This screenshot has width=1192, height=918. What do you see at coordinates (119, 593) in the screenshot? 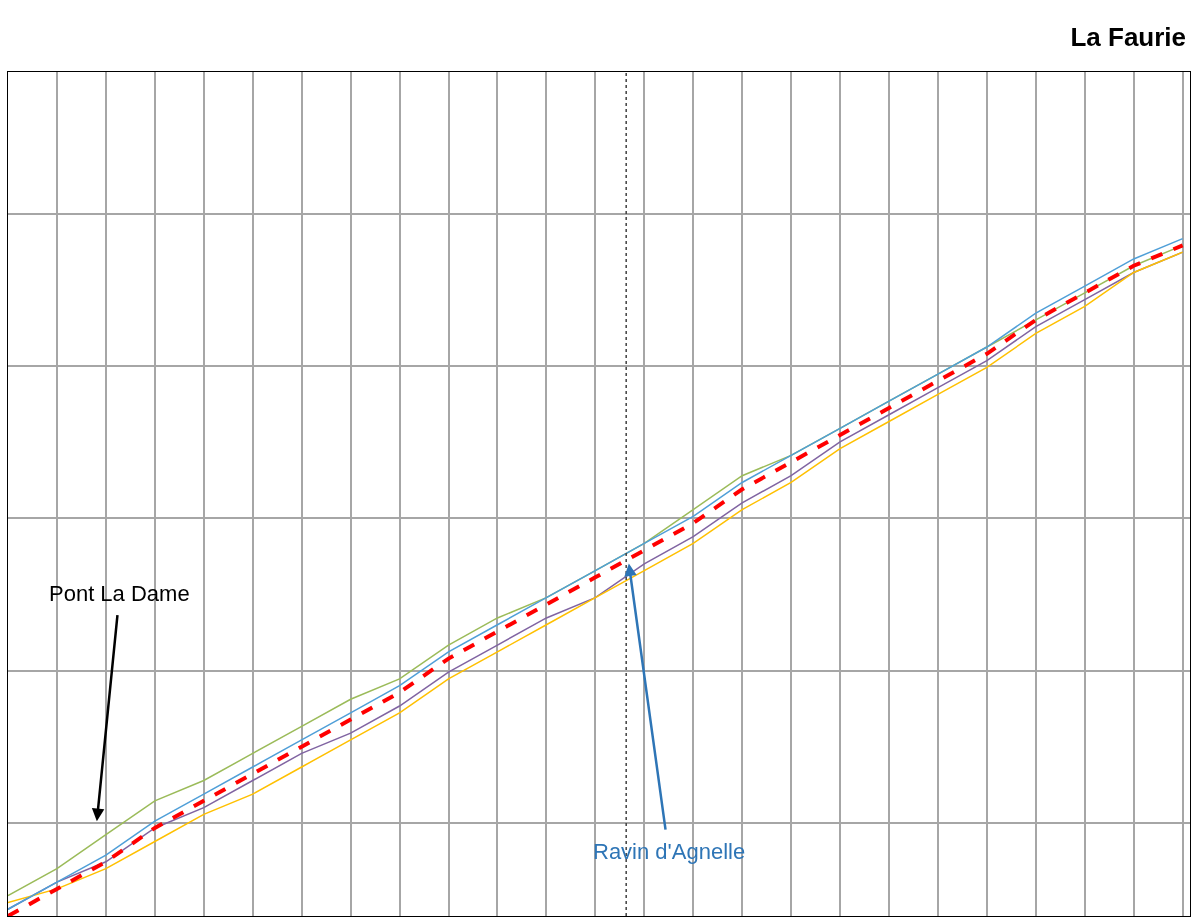
I see `annotation: Pont La Dame` at bounding box center [119, 593].